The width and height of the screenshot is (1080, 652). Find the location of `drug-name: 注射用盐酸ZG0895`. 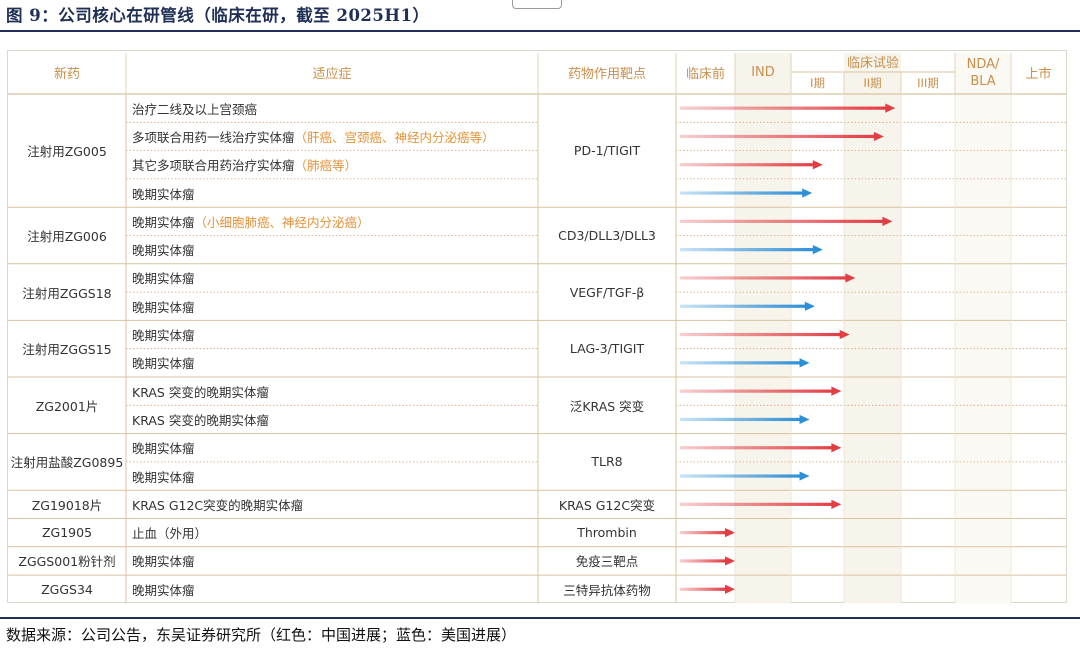

drug-name: 注射用盐酸ZG0895 is located at coordinates (67, 463).